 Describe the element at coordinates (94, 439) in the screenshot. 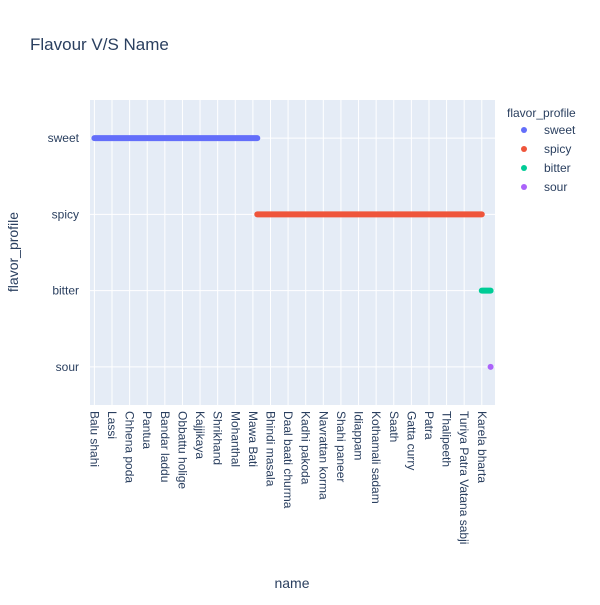

I see `x-tick-label: Balu shahi` at that location.